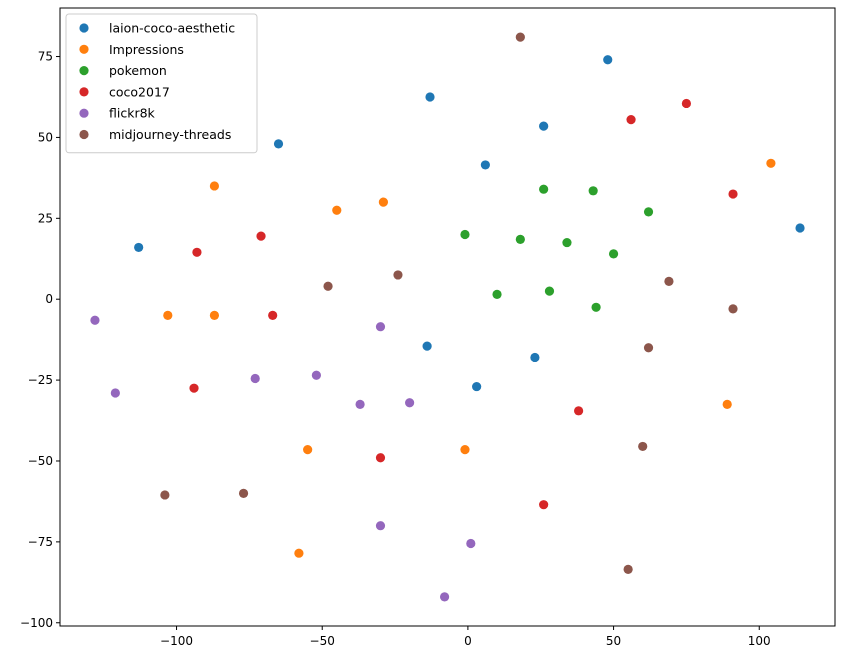  I want to click on legend-label-Impressions: Impressions, so click(146, 49).